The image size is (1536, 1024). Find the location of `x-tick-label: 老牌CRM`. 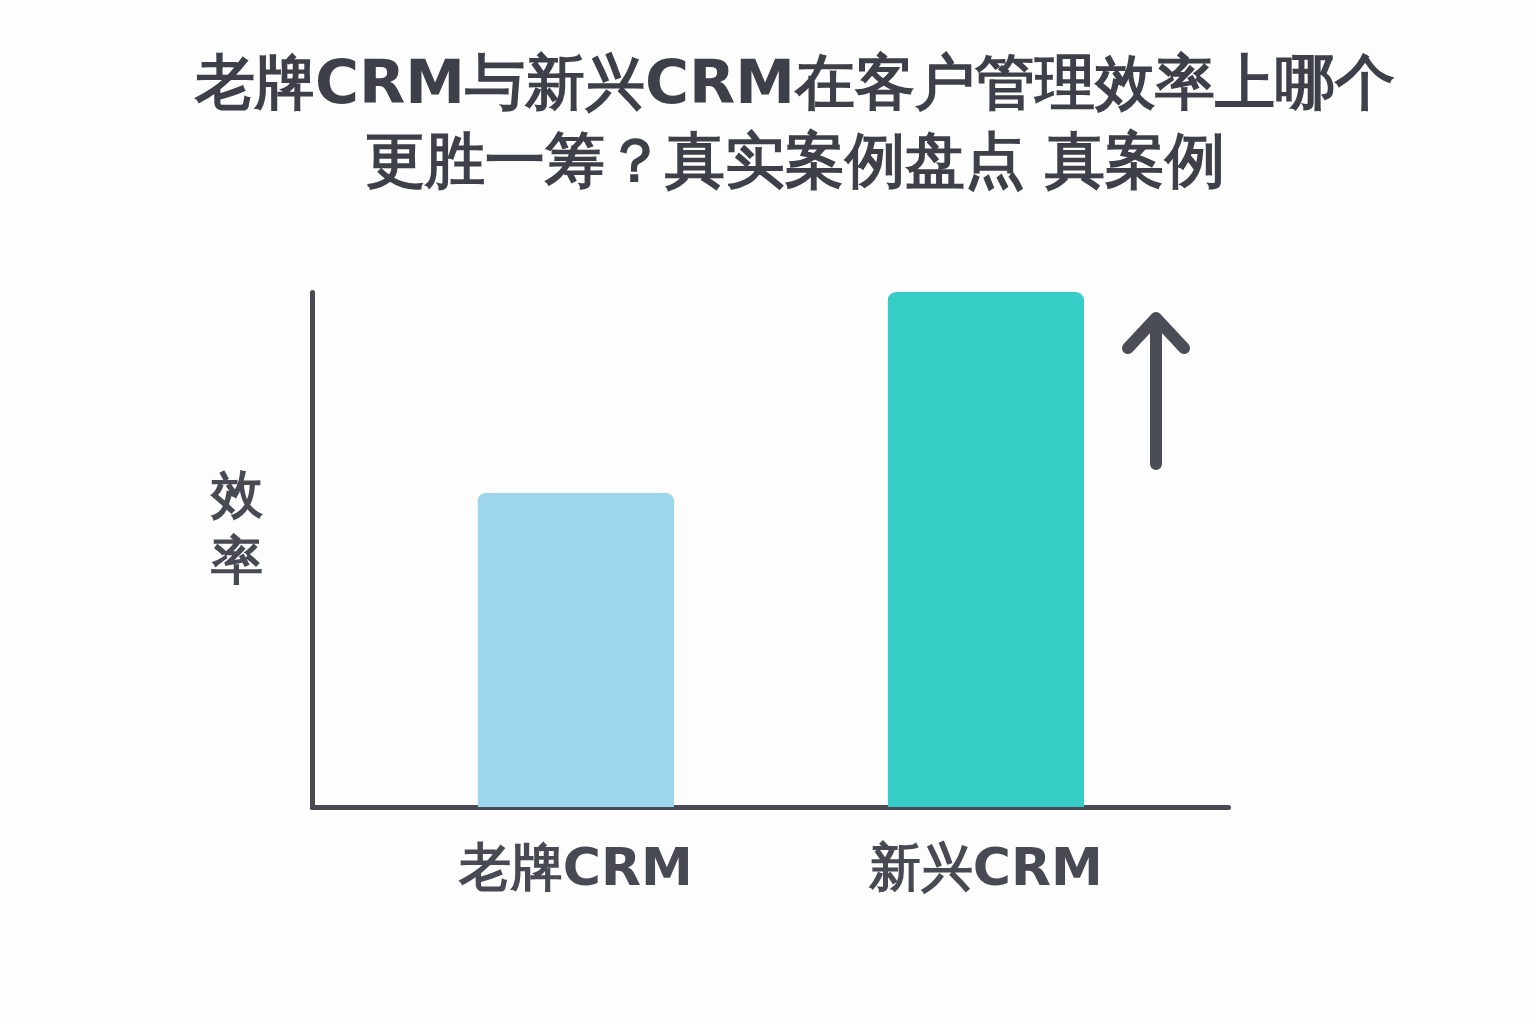

x-tick-label: 老牌CRM is located at coordinates (575, 866).